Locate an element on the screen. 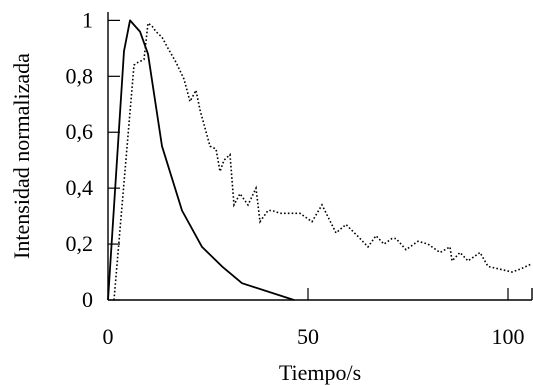 The height and width of the screenshot is (385, 533). y-tick-label: 0,6 is located at coordinates (80, 131).